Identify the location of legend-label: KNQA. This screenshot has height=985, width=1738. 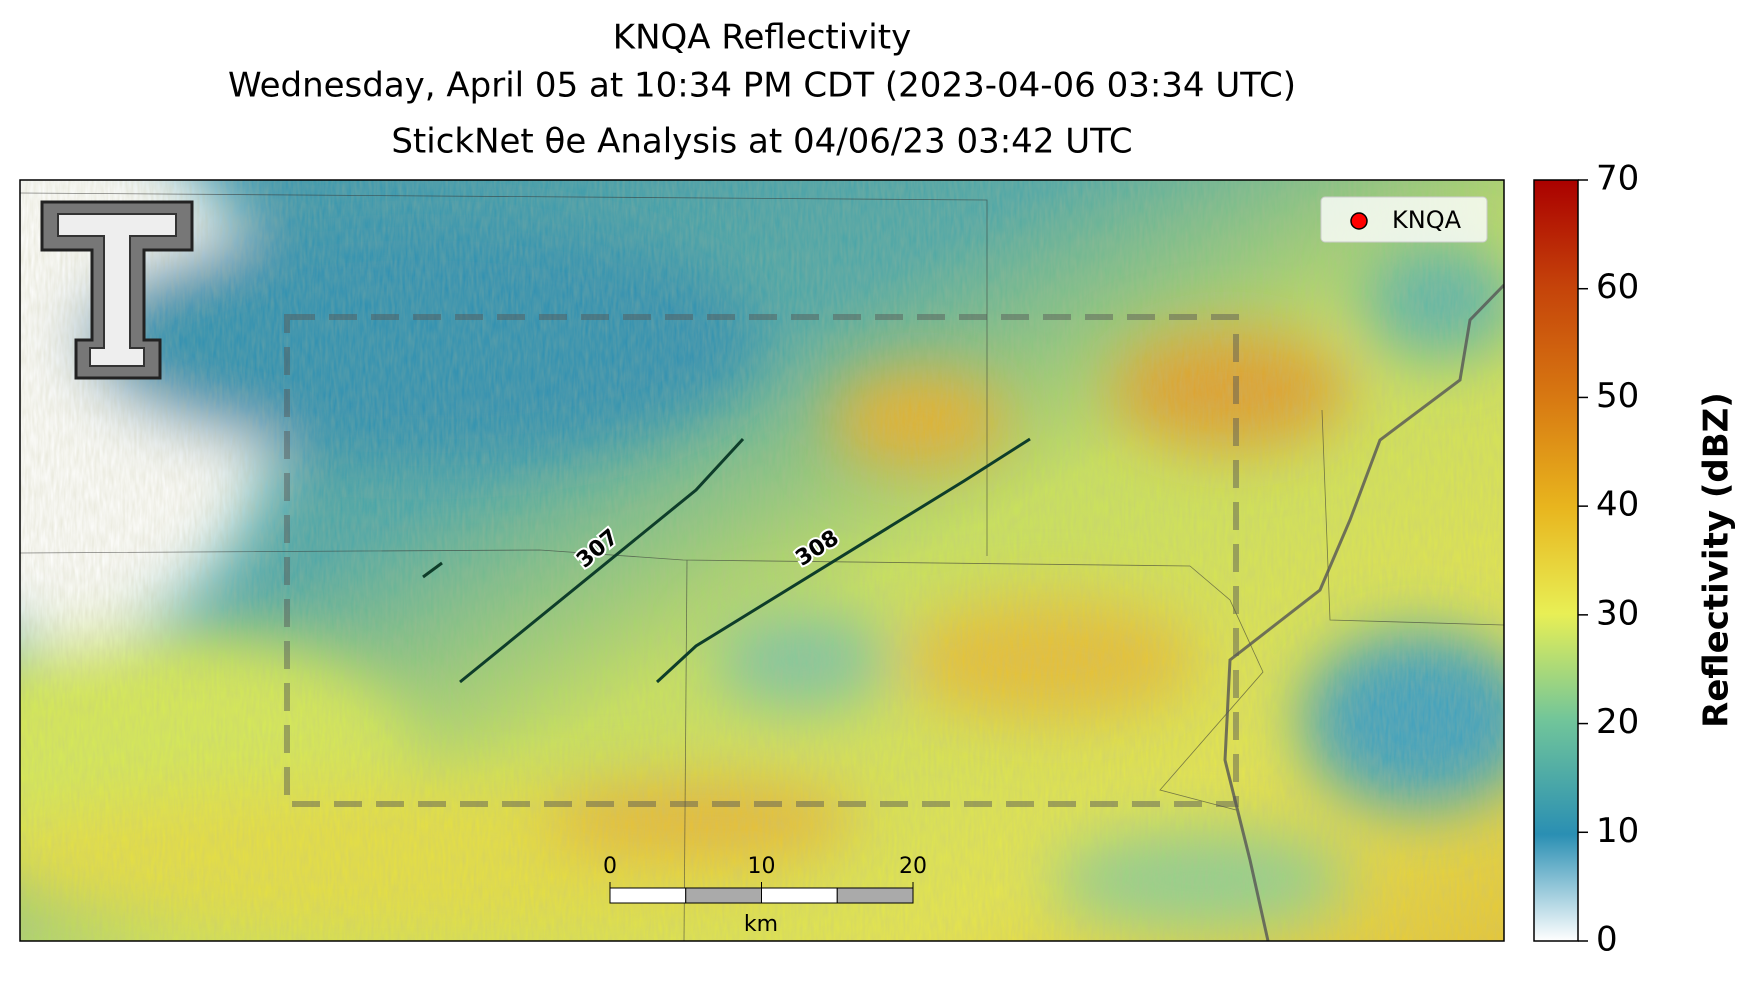
(1427, 220).